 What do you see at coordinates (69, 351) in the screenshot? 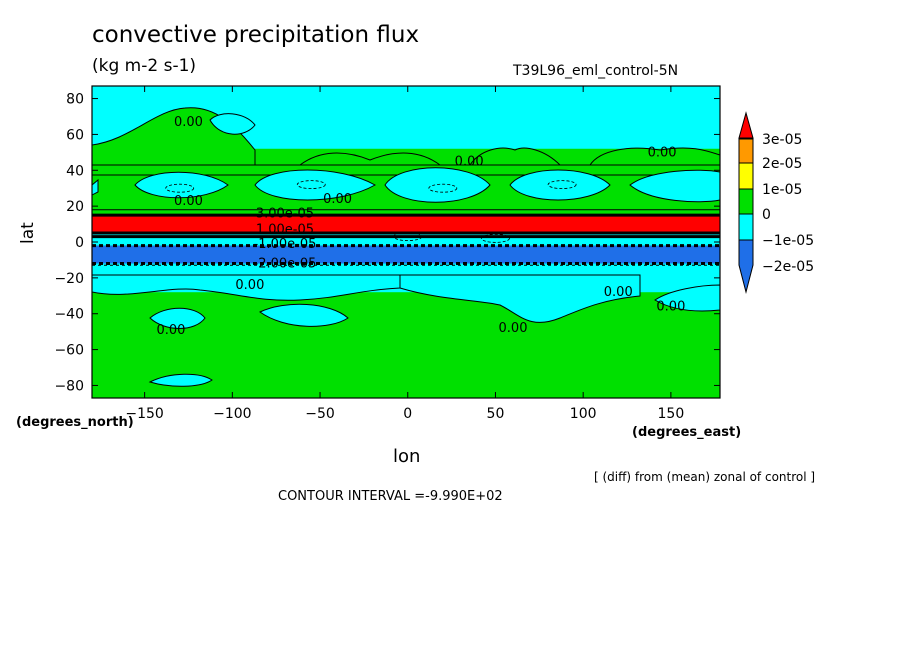
I see `y-tick-label: −60` at bounding box center [69, 351].